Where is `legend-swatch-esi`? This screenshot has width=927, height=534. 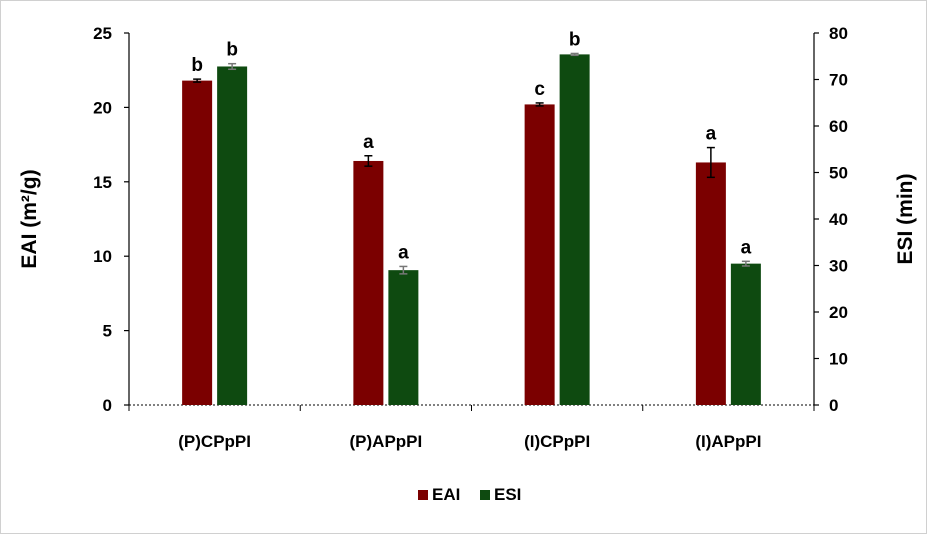
legend-swatch-esi is located at coordinates (485, 495).